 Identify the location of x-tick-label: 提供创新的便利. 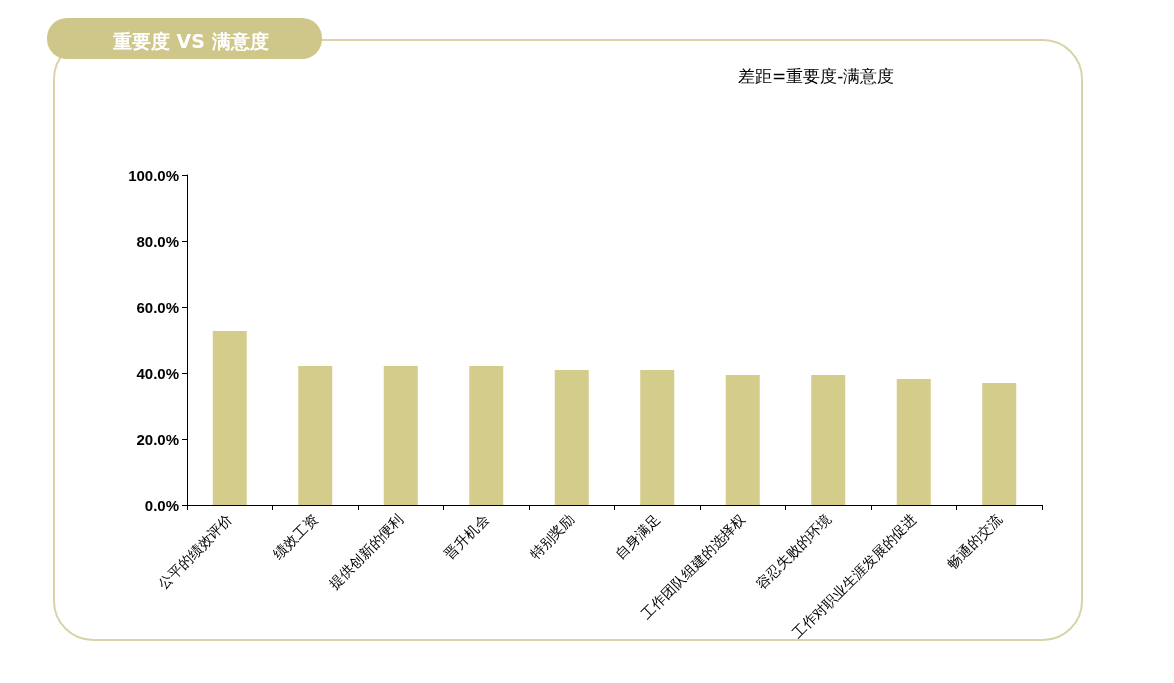
(366, 551).